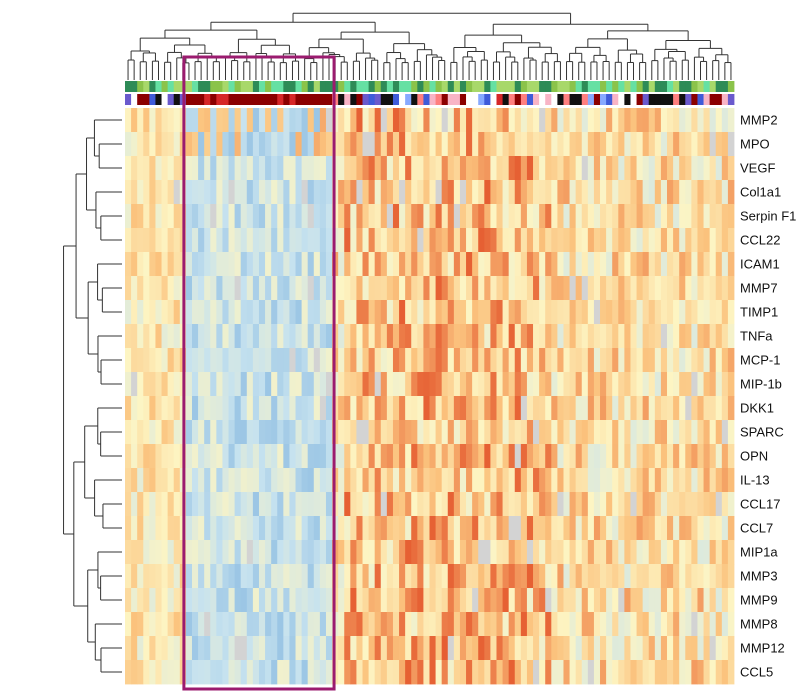  I want to click on row-dendrogram, so click(92, 396).